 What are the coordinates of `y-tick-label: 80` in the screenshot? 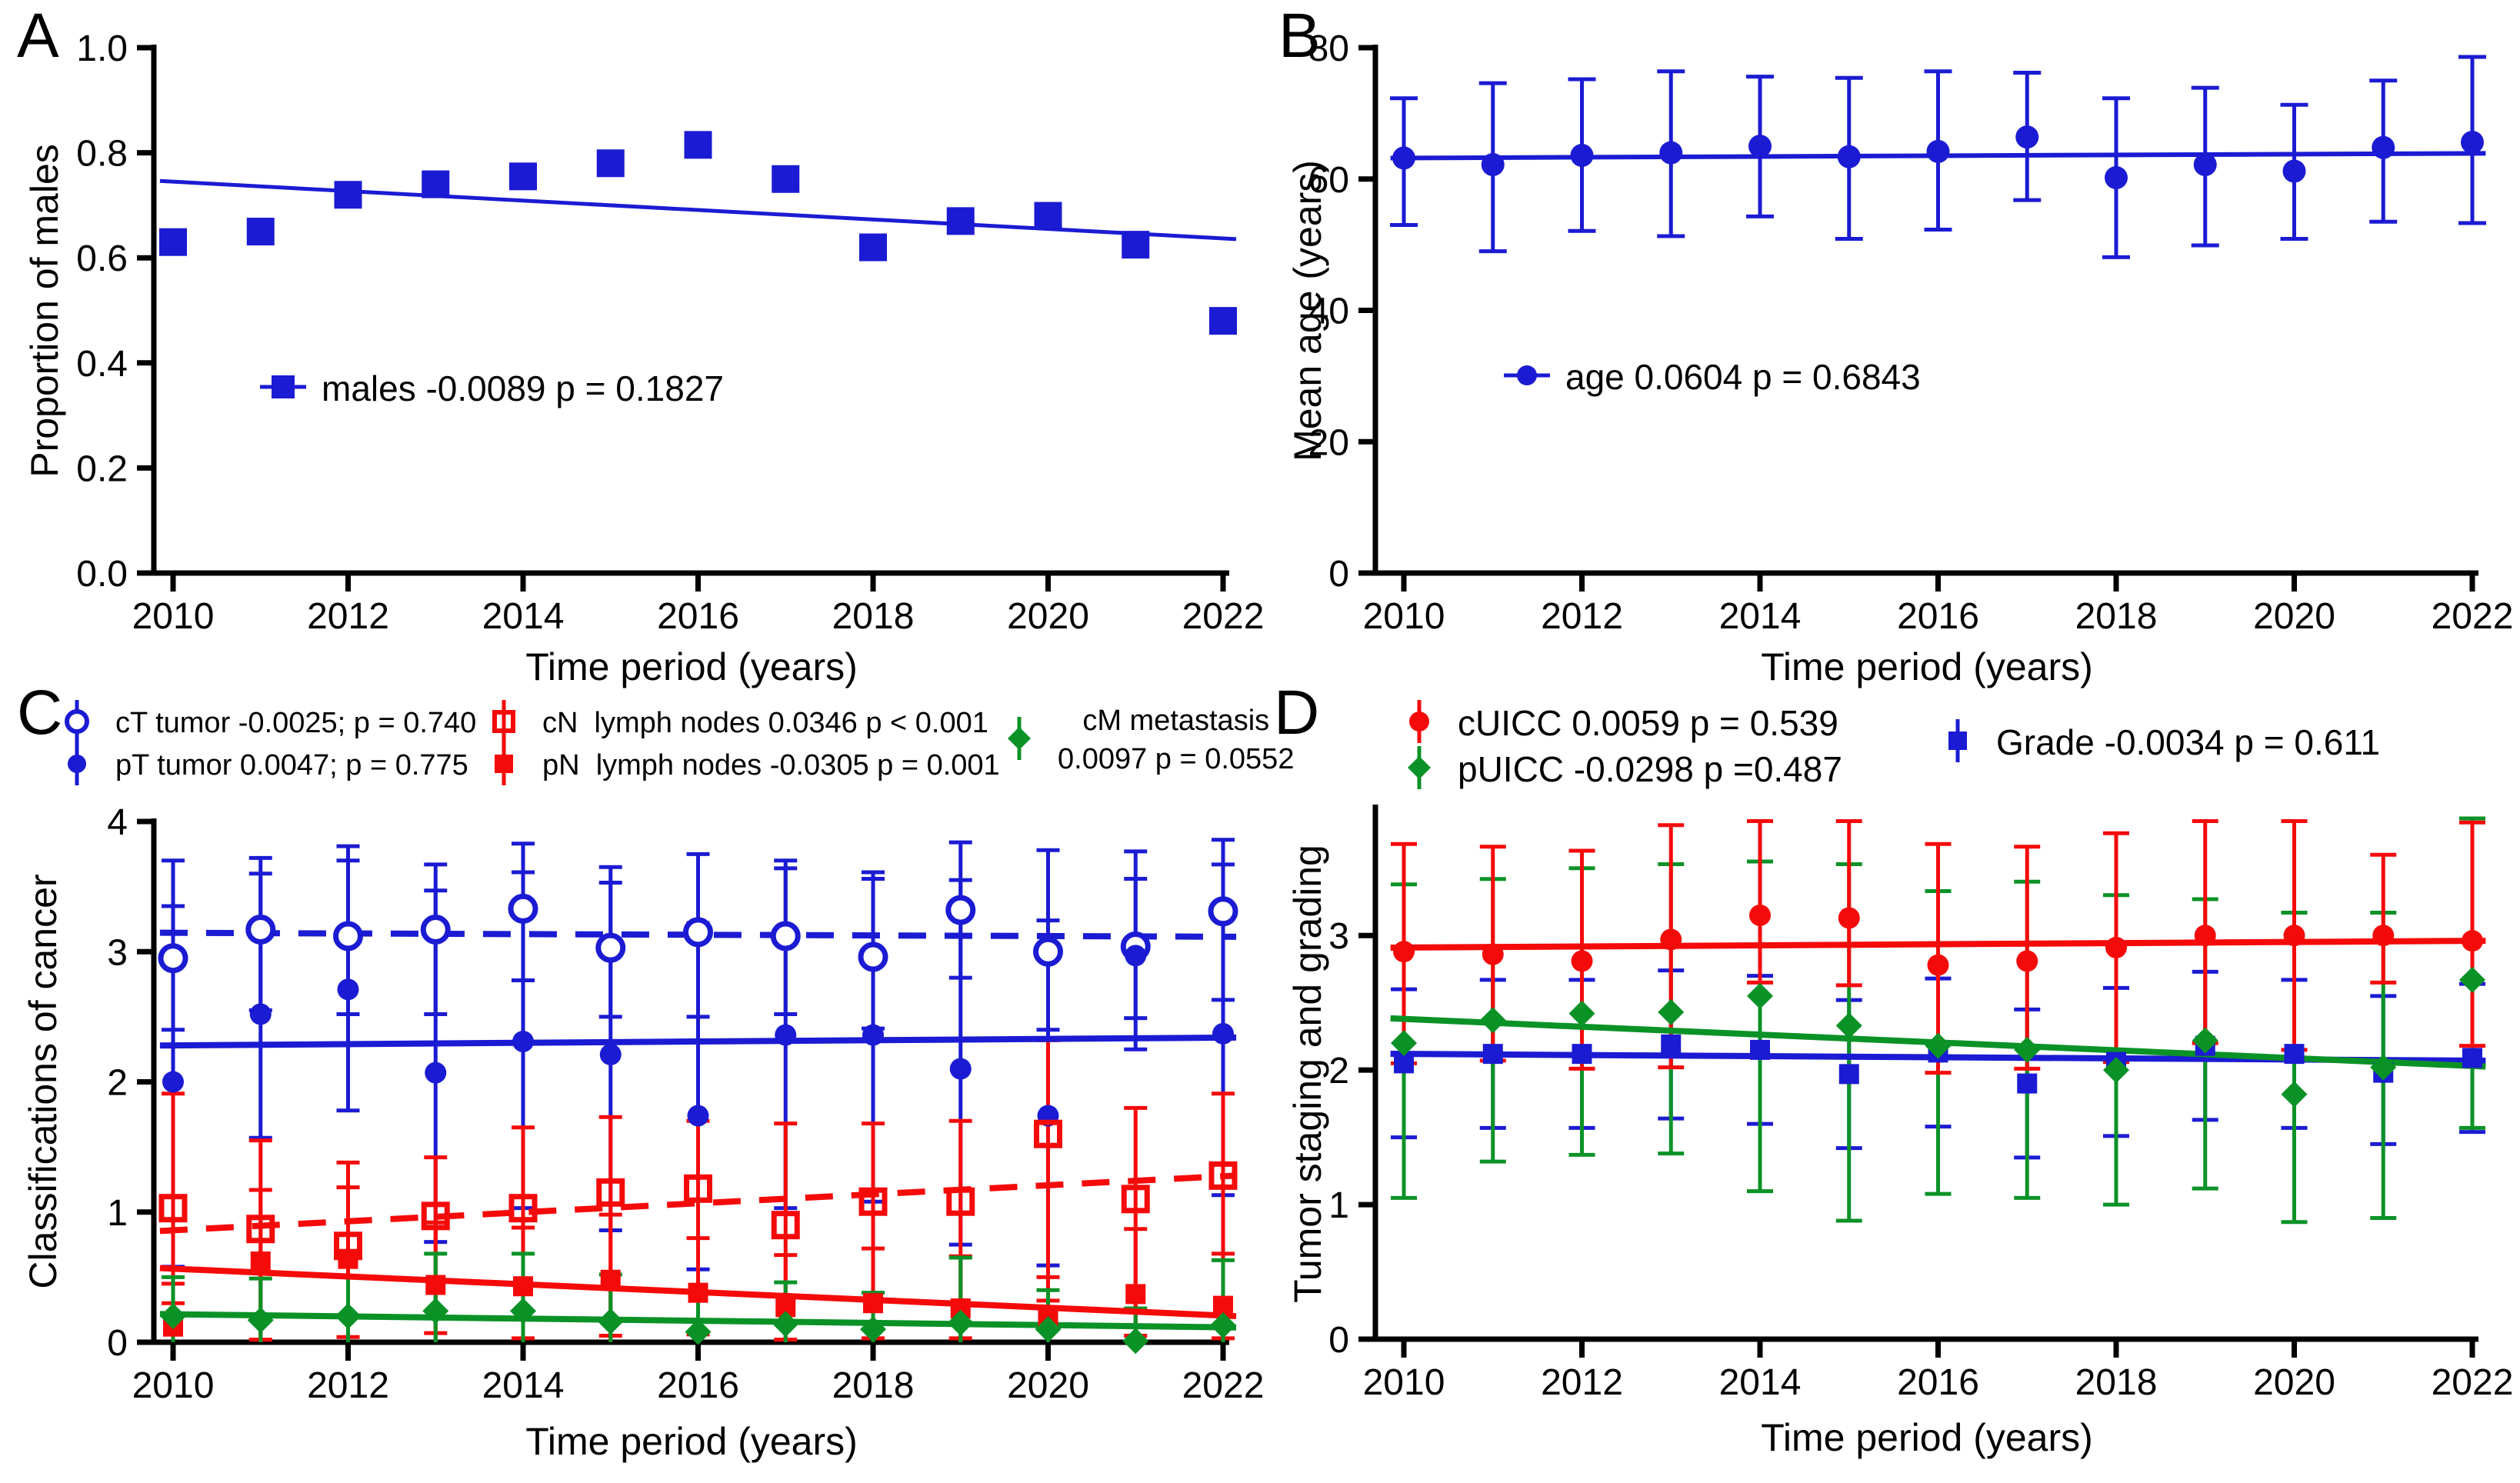 It's located at (1328, 48).